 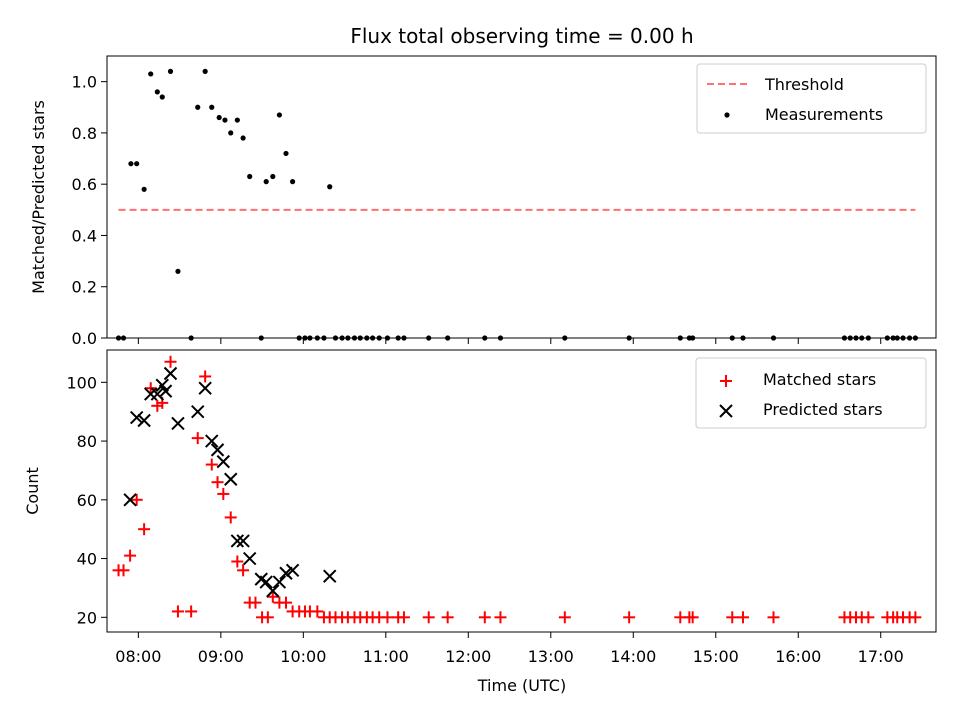 What do you see at coordinates (81, 382) in the screenshot?
I see `count-y-tick-label: 100` at bounding box center [81, 382].